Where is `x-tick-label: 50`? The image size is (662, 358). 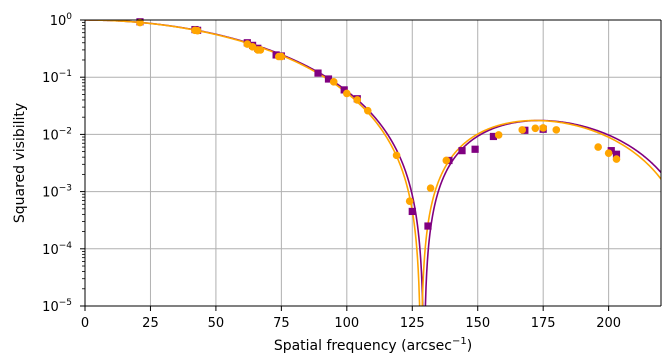
x-tick-label: 50 is located at coordinates (216, 323).